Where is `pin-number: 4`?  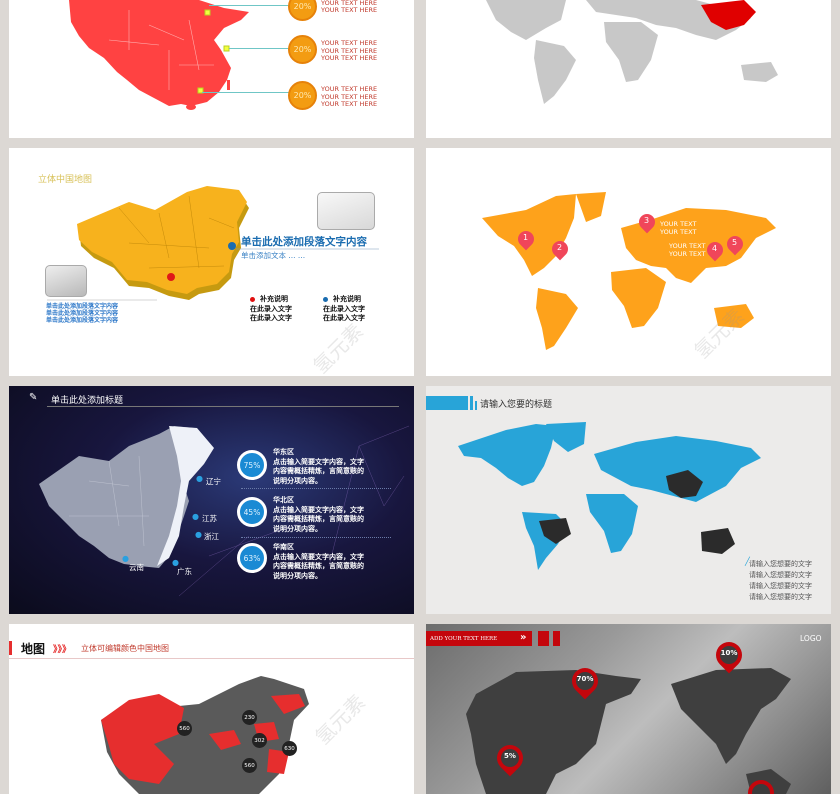
pin-number: 4 is located at coordinates (715, 248).